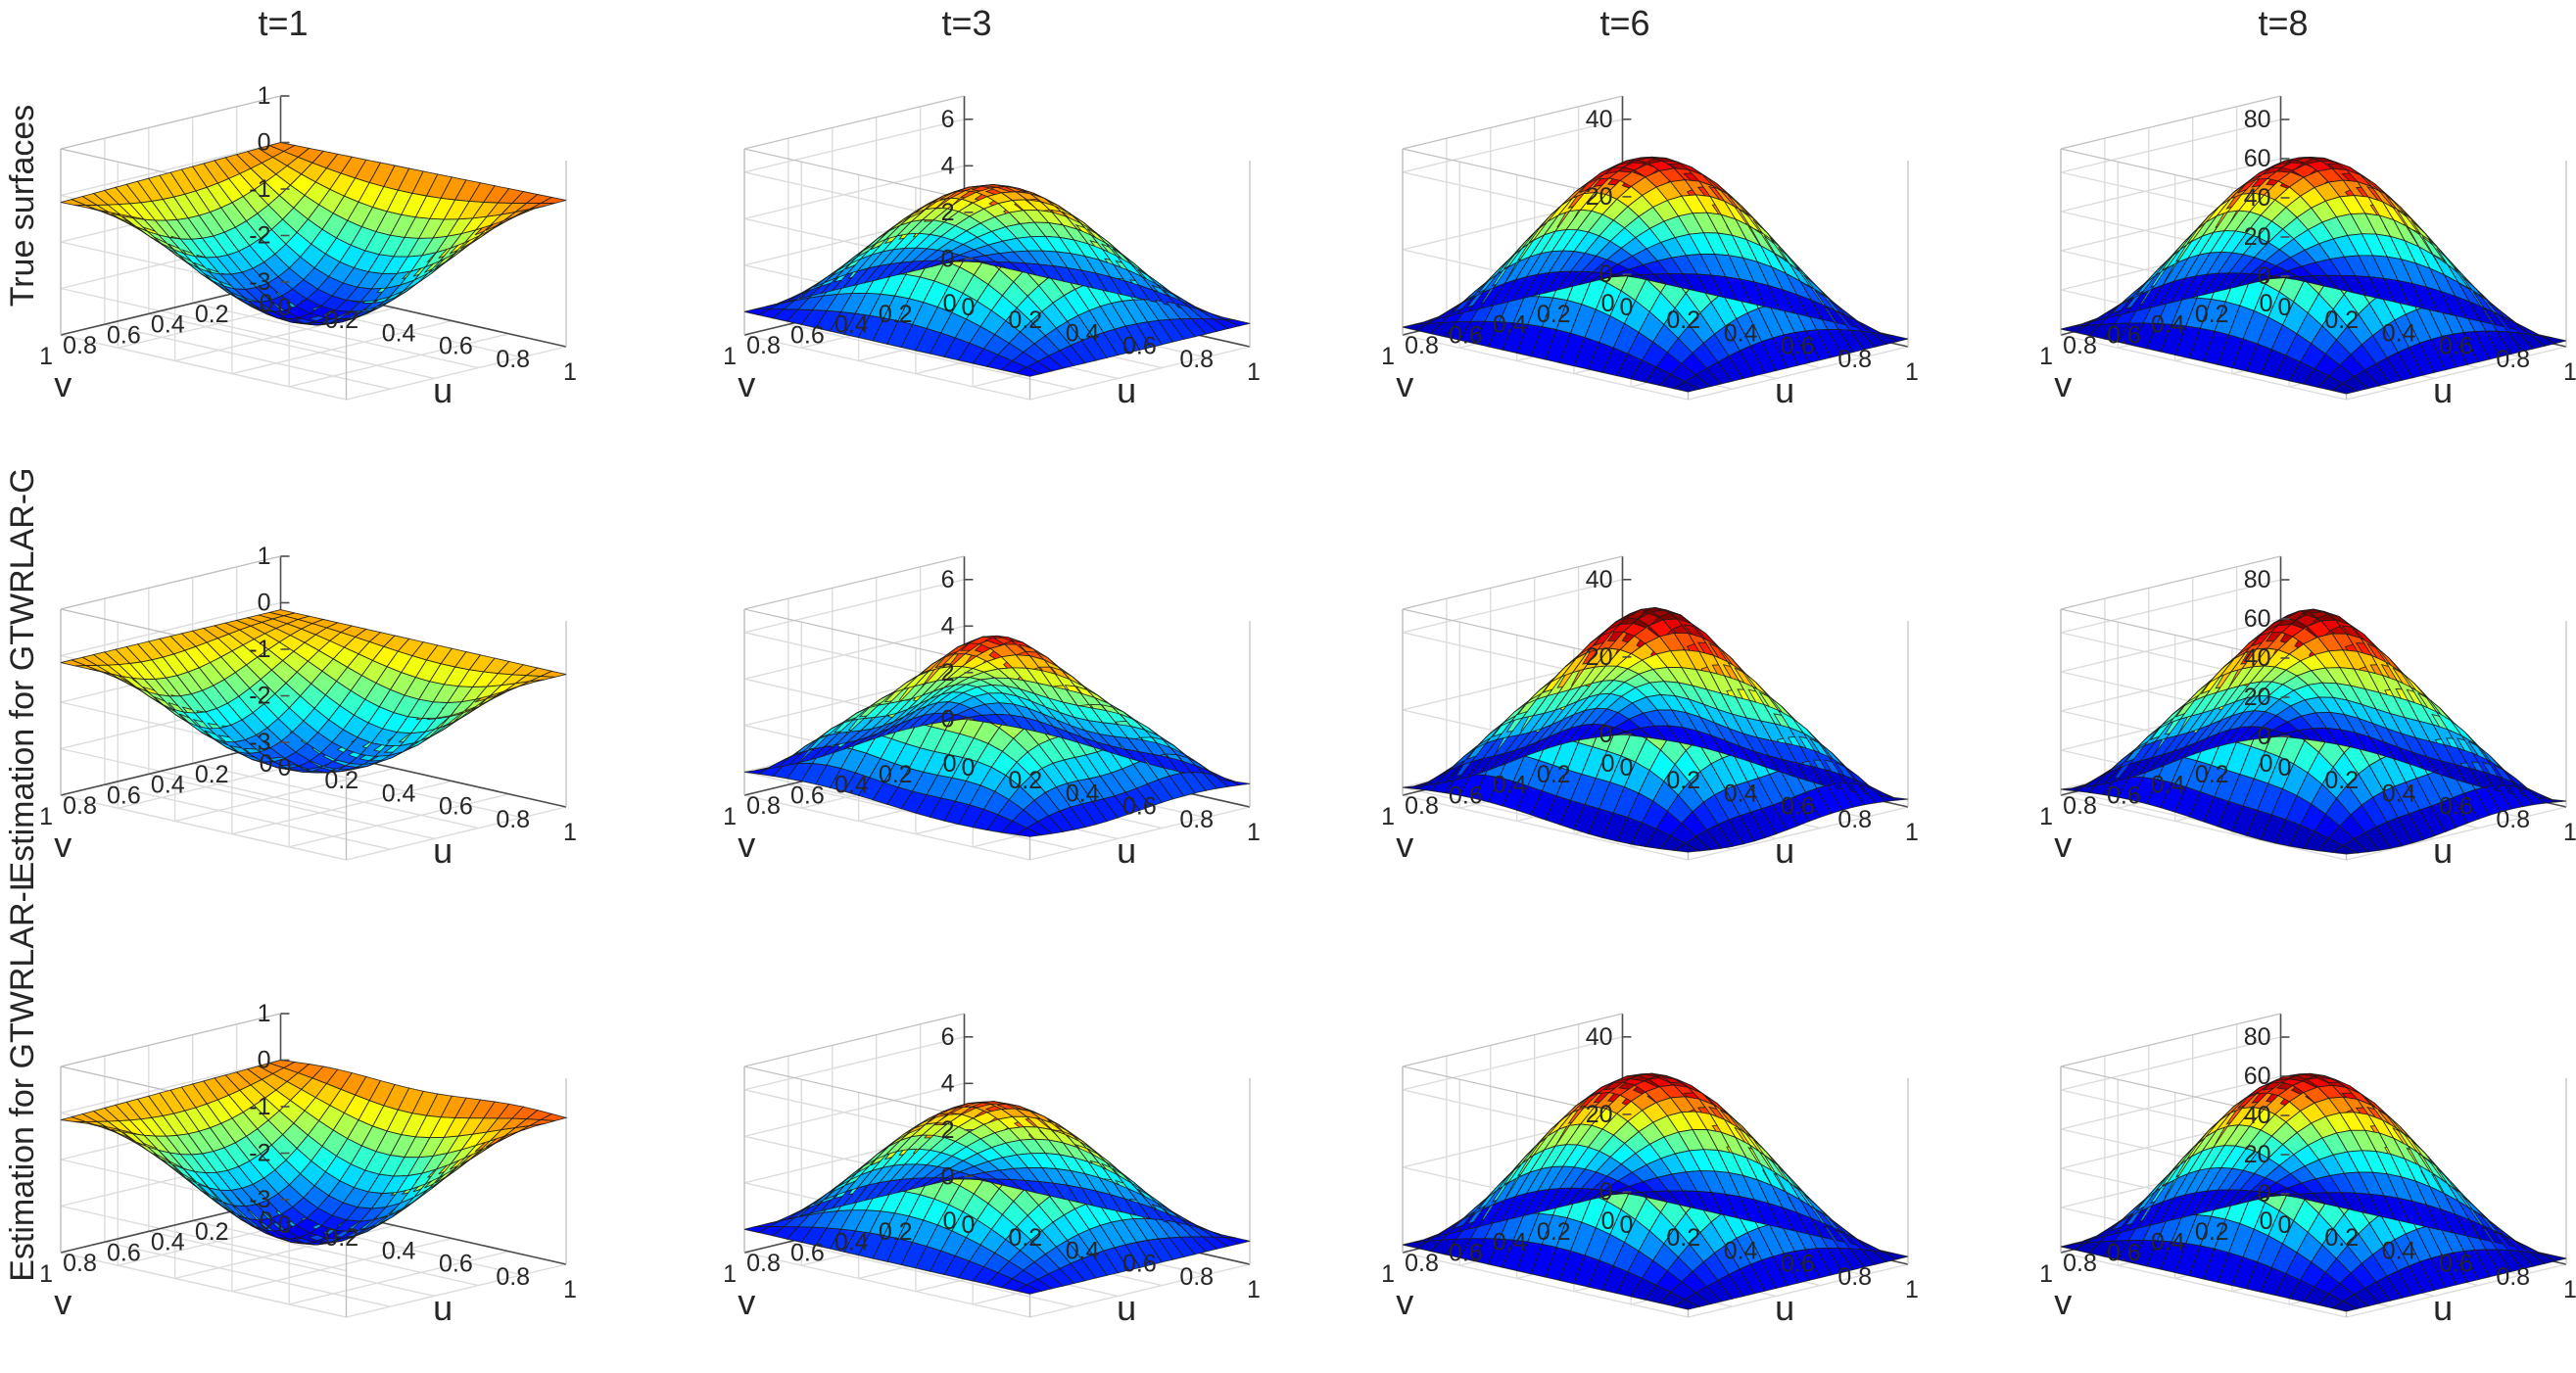 The width and height of the screenshot is (2576, 1373). What do you see at coordinates (2313, 1192) in the screenshot?
I see `surface-r3-c4` at bounding box center [2313, 1192].